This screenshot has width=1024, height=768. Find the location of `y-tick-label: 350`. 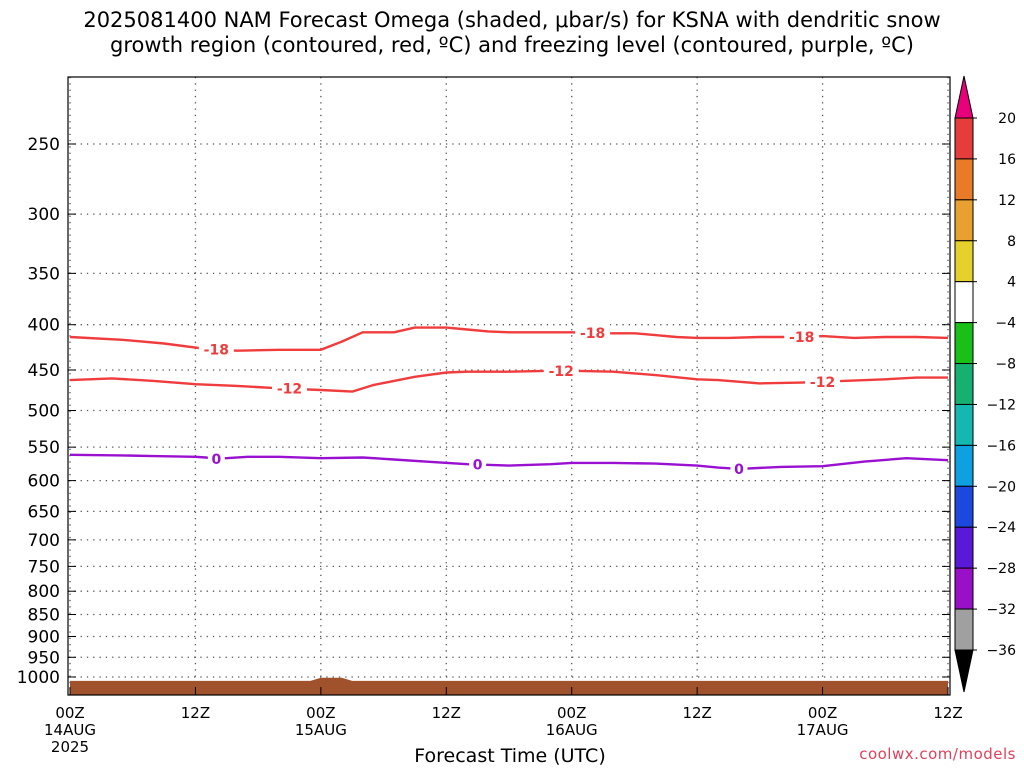

y-tick-label: 350 is located at coordinates (44, 274).